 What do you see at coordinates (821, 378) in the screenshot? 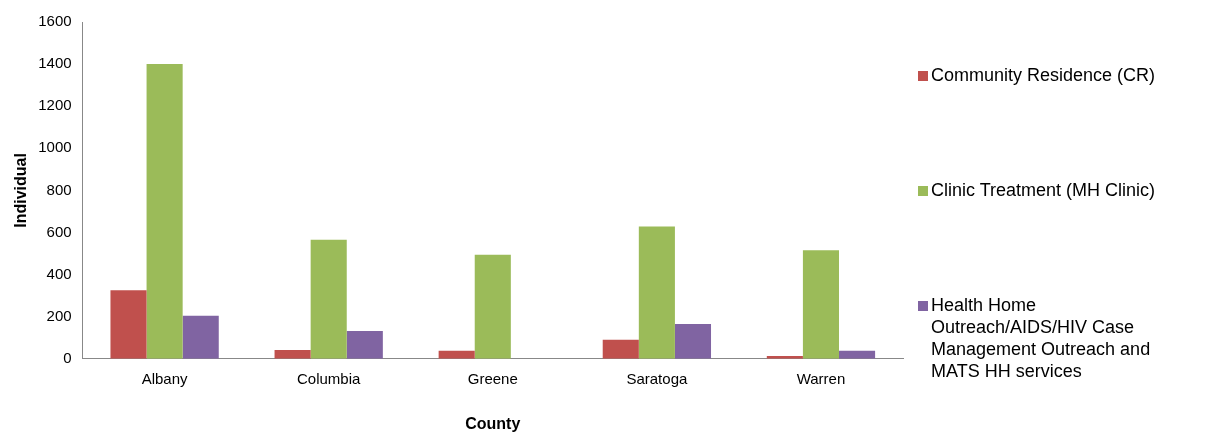
I see `x-tick-label: Warren` at bounding box center [821, 378].